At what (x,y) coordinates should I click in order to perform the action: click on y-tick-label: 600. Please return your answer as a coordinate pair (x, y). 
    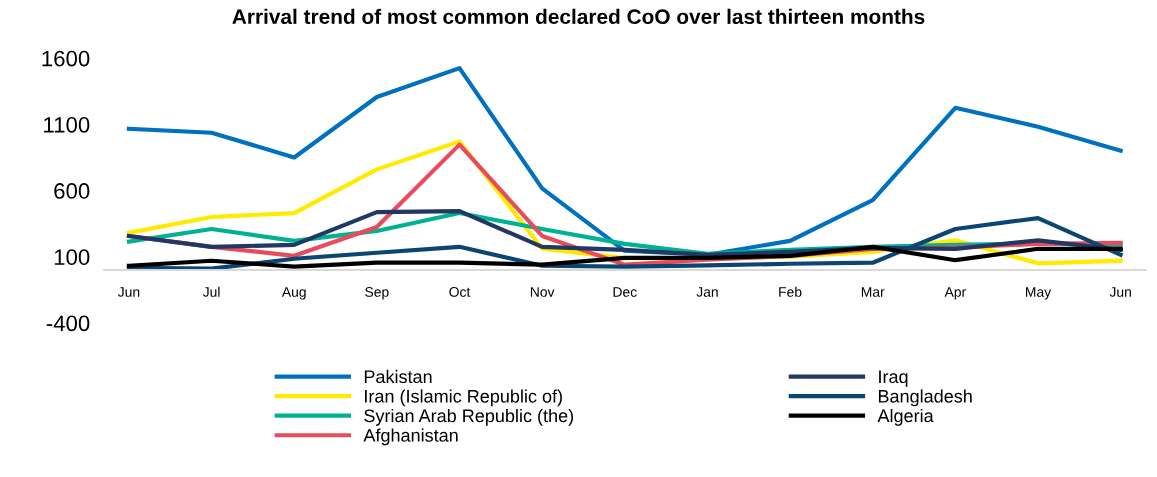
    Looking at the image, I should click on (72, 191).